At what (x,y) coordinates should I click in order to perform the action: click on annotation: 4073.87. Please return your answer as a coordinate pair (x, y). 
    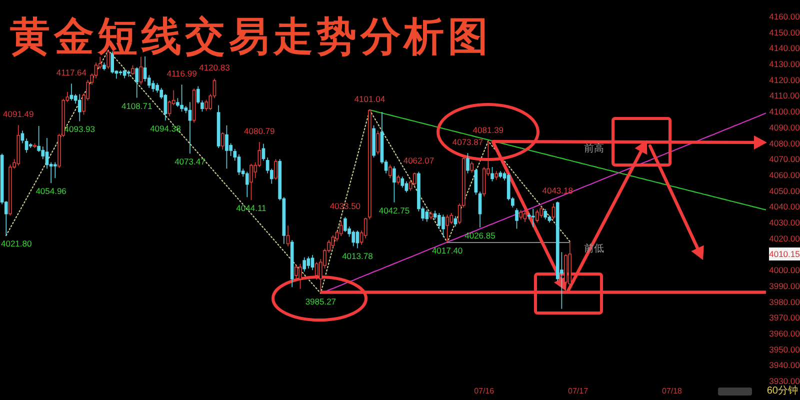
    Looking at the image, I should click on (468, 141).